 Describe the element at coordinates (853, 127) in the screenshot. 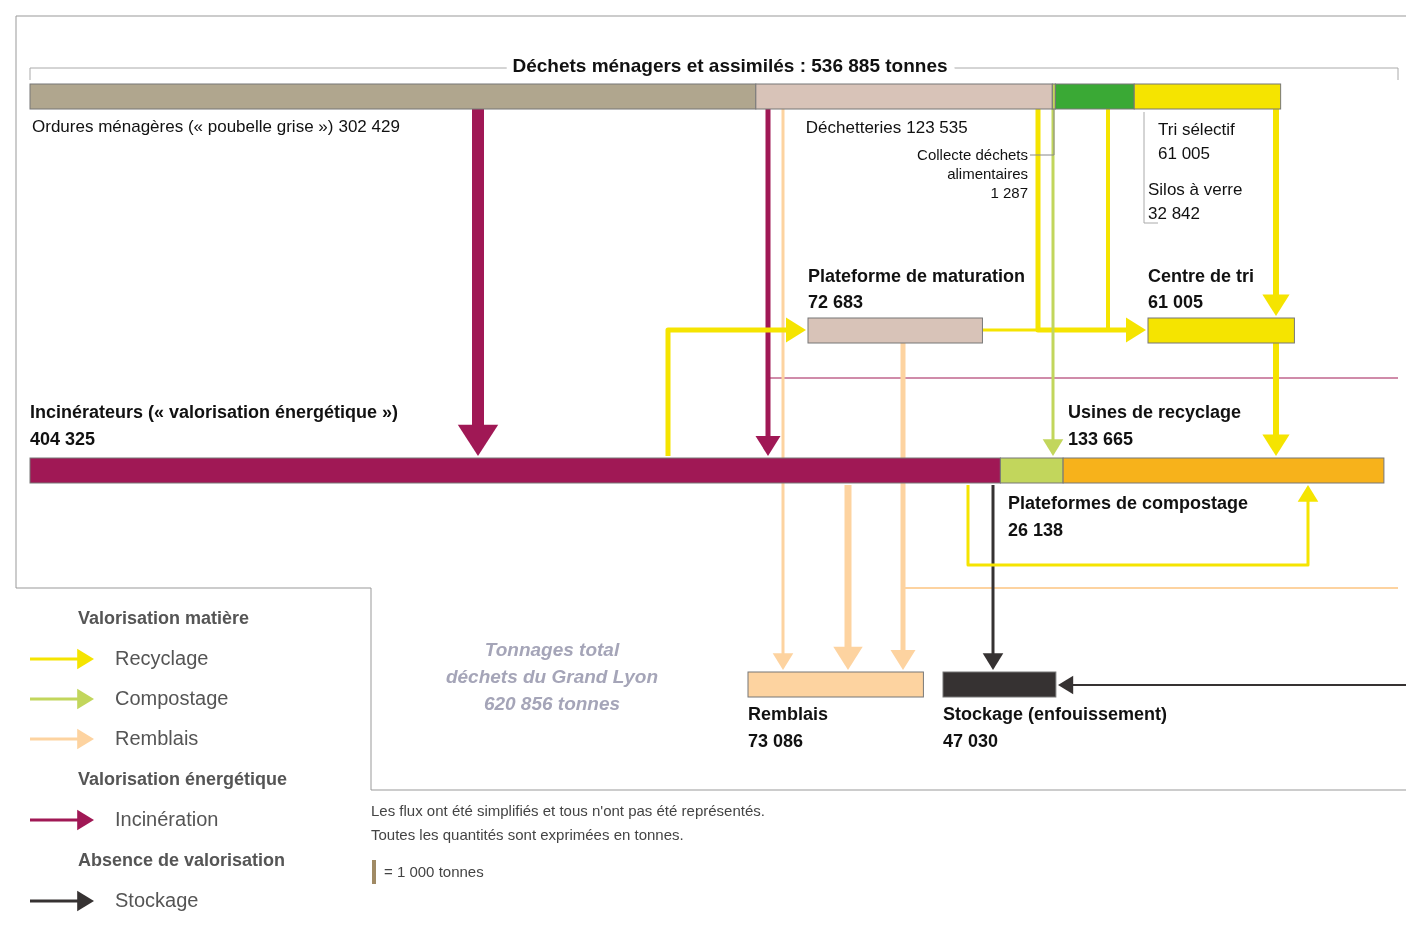

I see `category-label: Déchetteries` at that location.